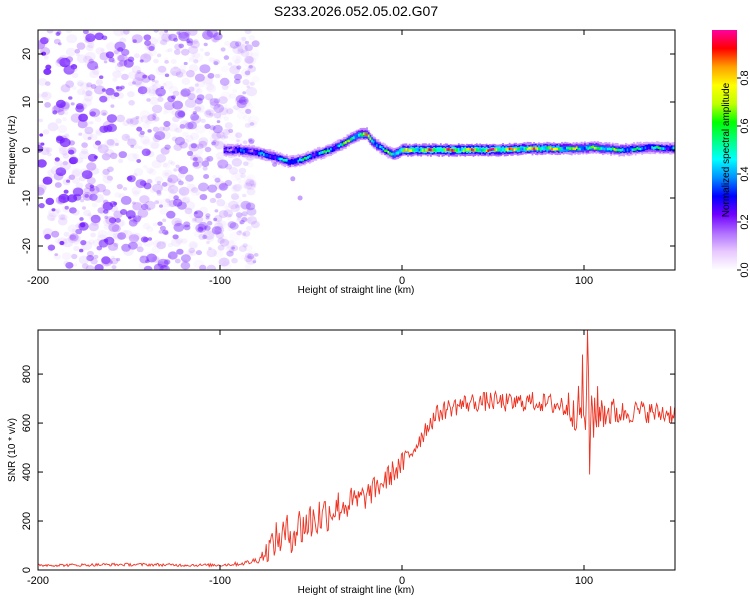 The height and width of the screenshot is (600, 750). What do you see at coordinates (27, 570) in the screenshot?
I see `snr-y-tick-label: 0` at bounding box center [27, 570].